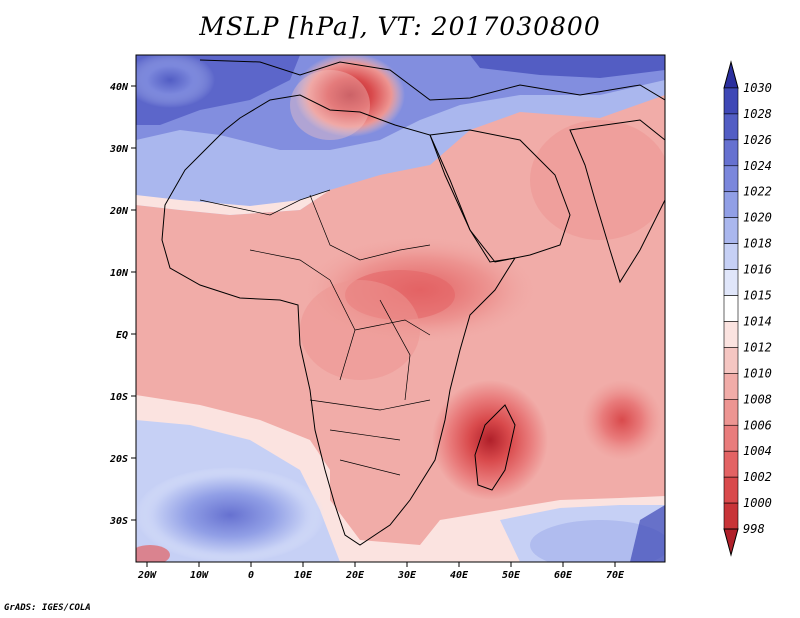  What do you see at coordinates (119, 211) in the screenshot?
I see `y-tick-label: 20N` at bounding box center [119, 211].